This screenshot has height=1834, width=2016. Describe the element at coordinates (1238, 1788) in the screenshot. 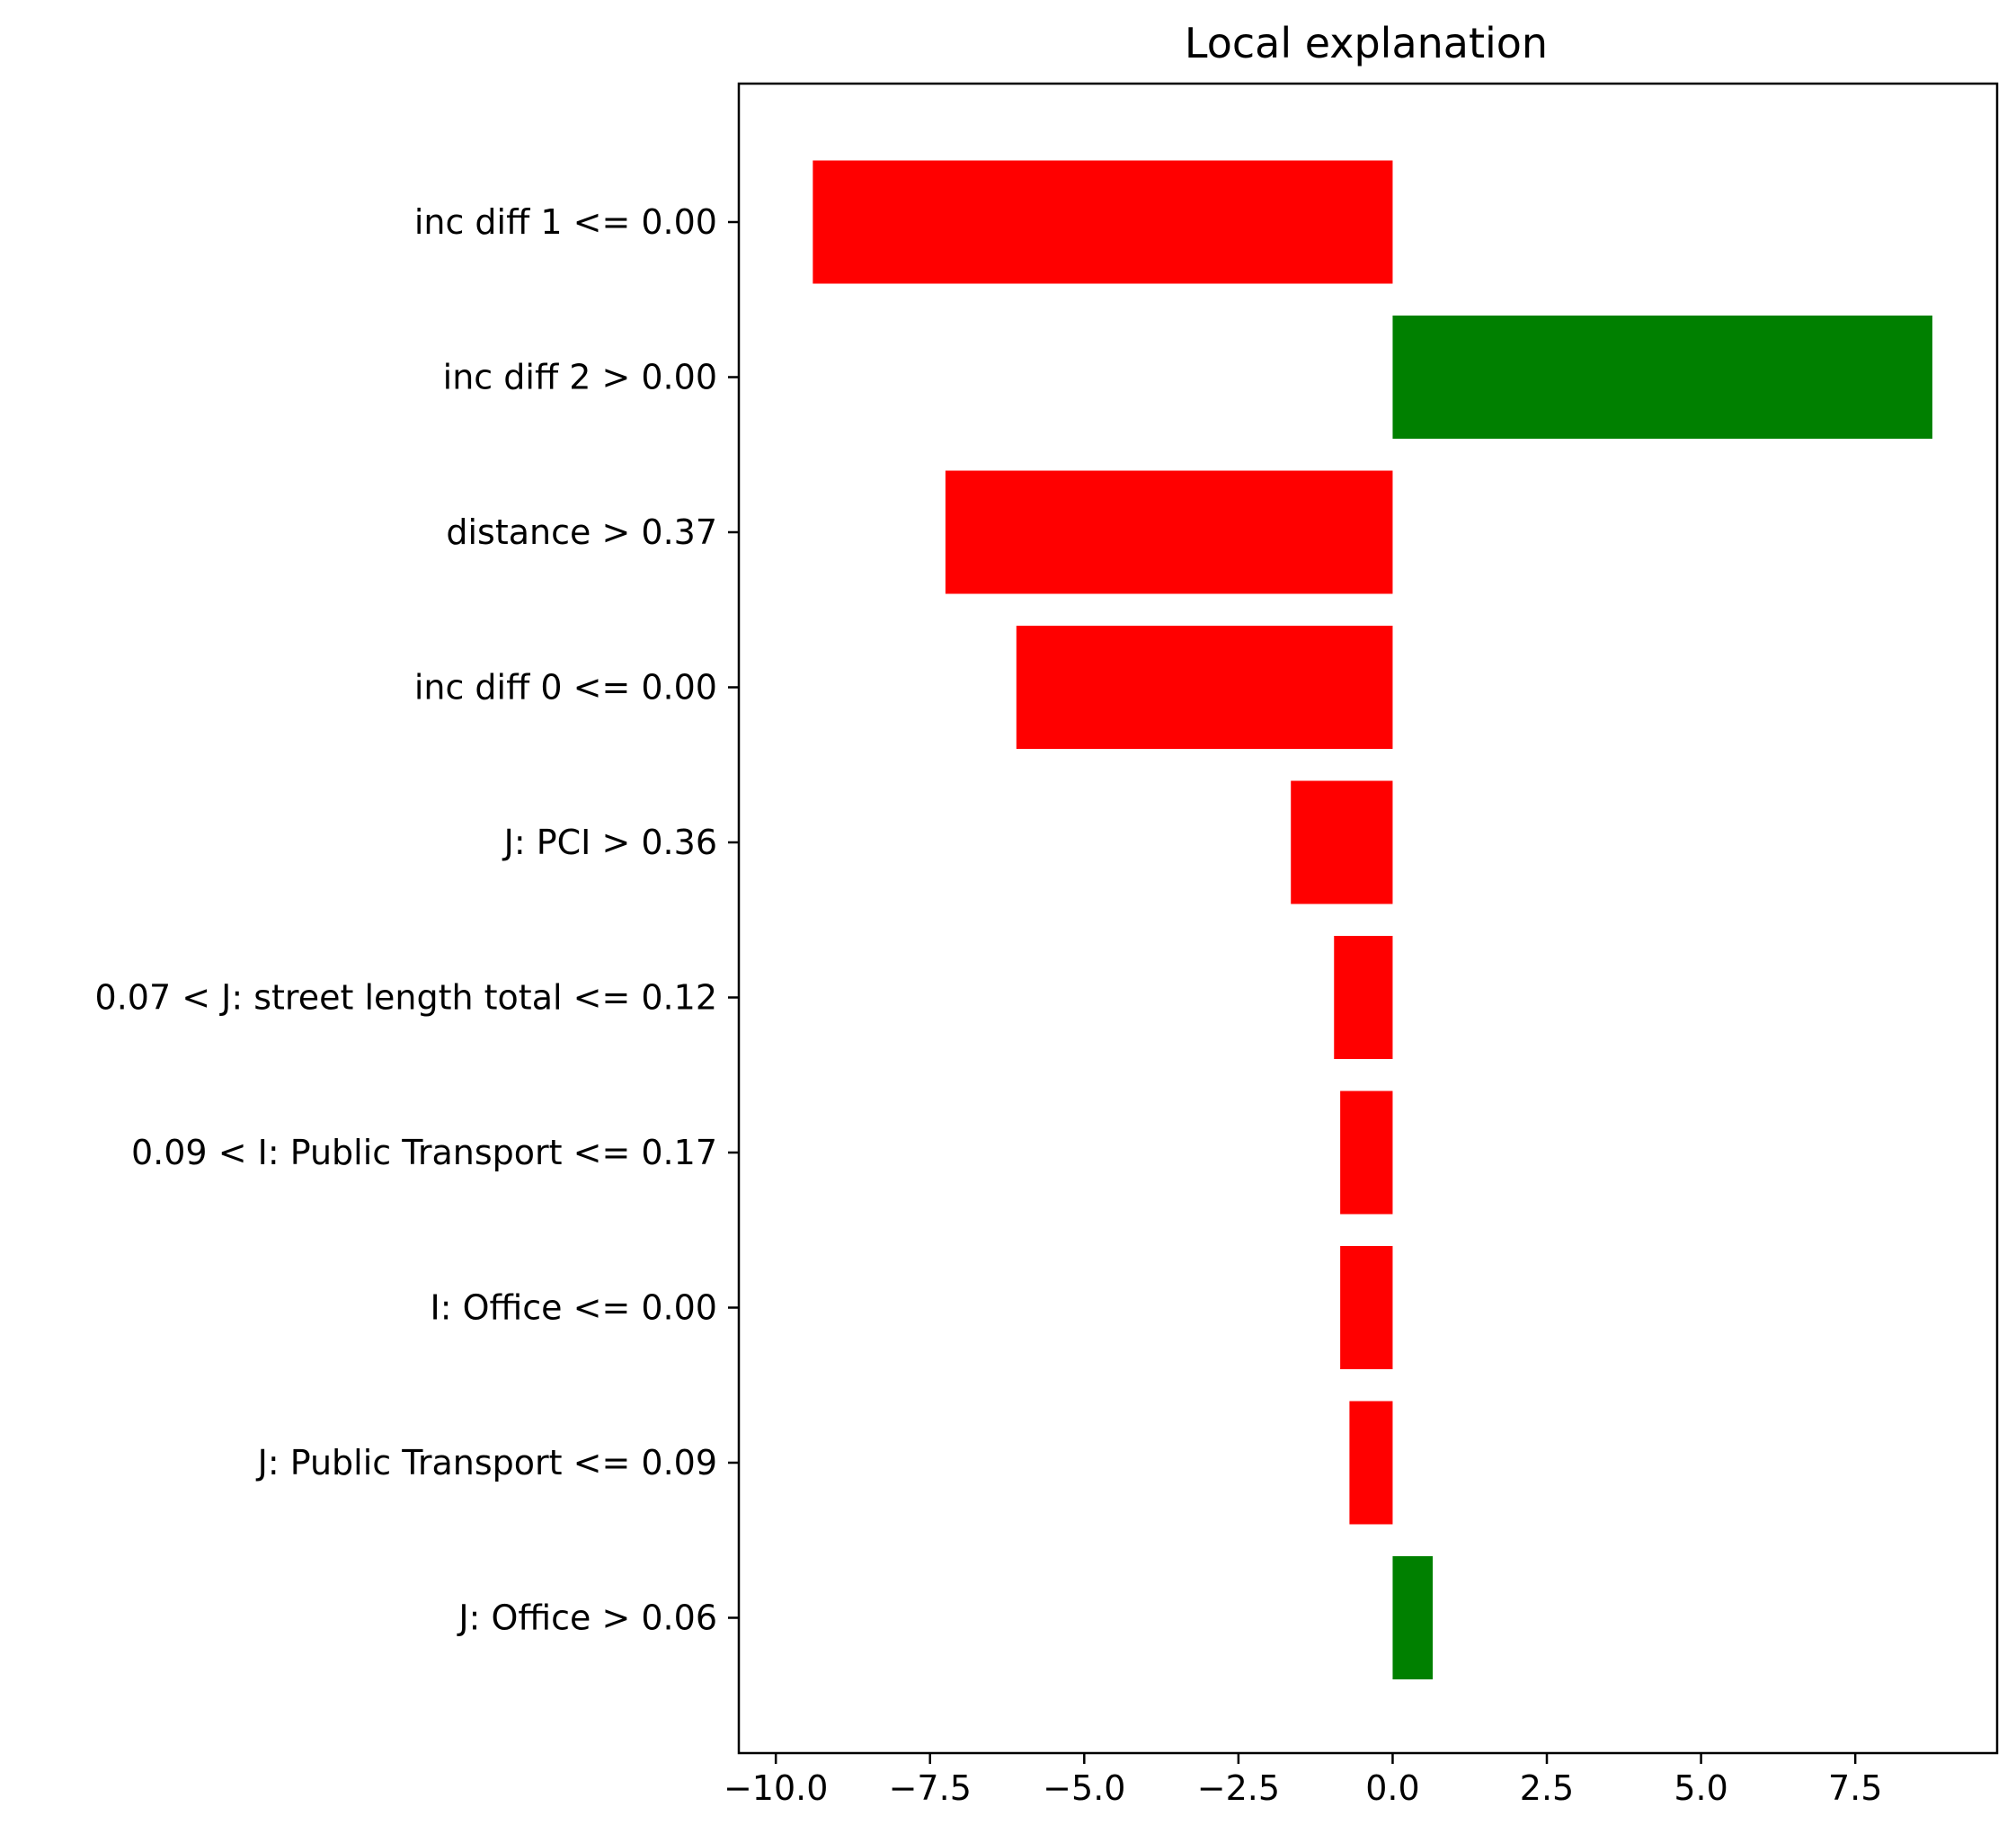

I see `x-tick-label: −2.5` at that location.